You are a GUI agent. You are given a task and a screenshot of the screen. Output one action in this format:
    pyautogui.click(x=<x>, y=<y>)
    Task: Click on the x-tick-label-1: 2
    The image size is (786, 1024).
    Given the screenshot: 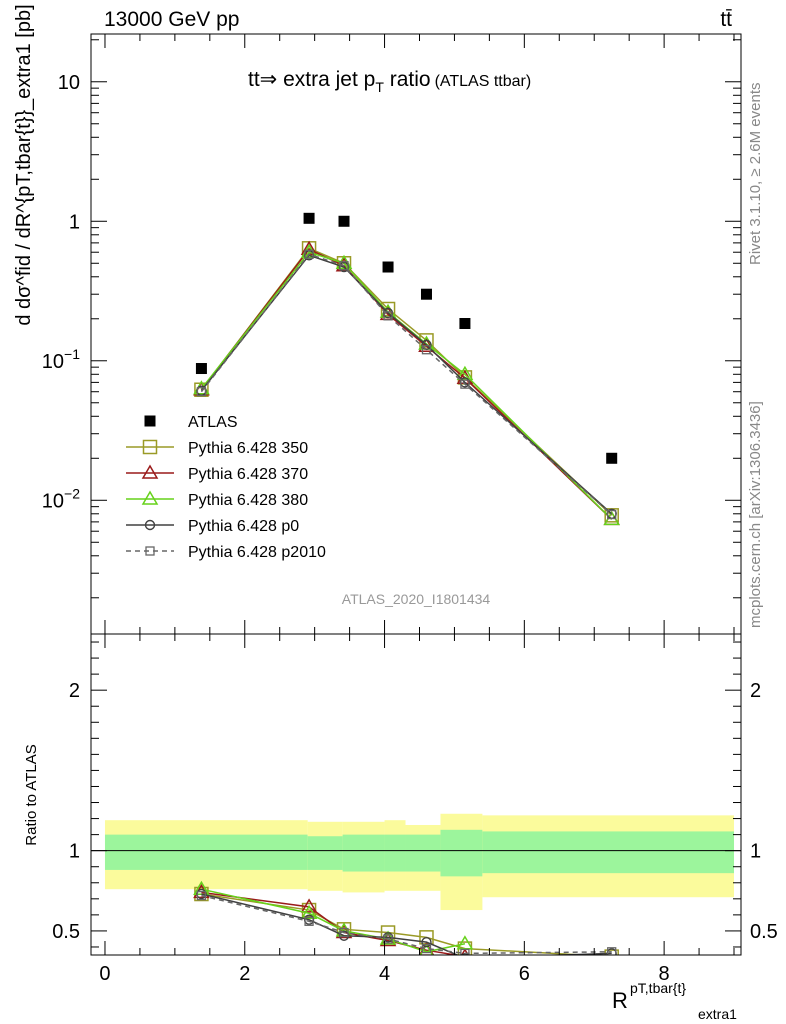 What is the action you would take?
    pyautogui.click(x=244, y=974)
    